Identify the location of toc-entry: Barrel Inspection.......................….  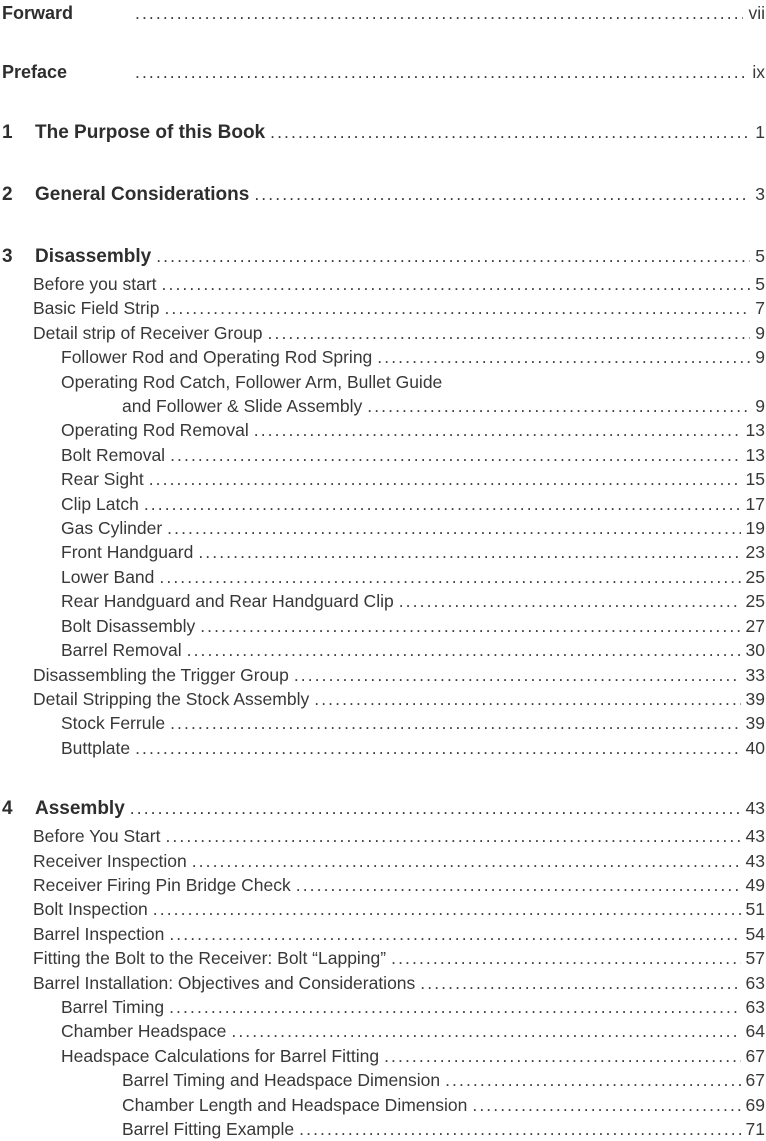
(383, 934).